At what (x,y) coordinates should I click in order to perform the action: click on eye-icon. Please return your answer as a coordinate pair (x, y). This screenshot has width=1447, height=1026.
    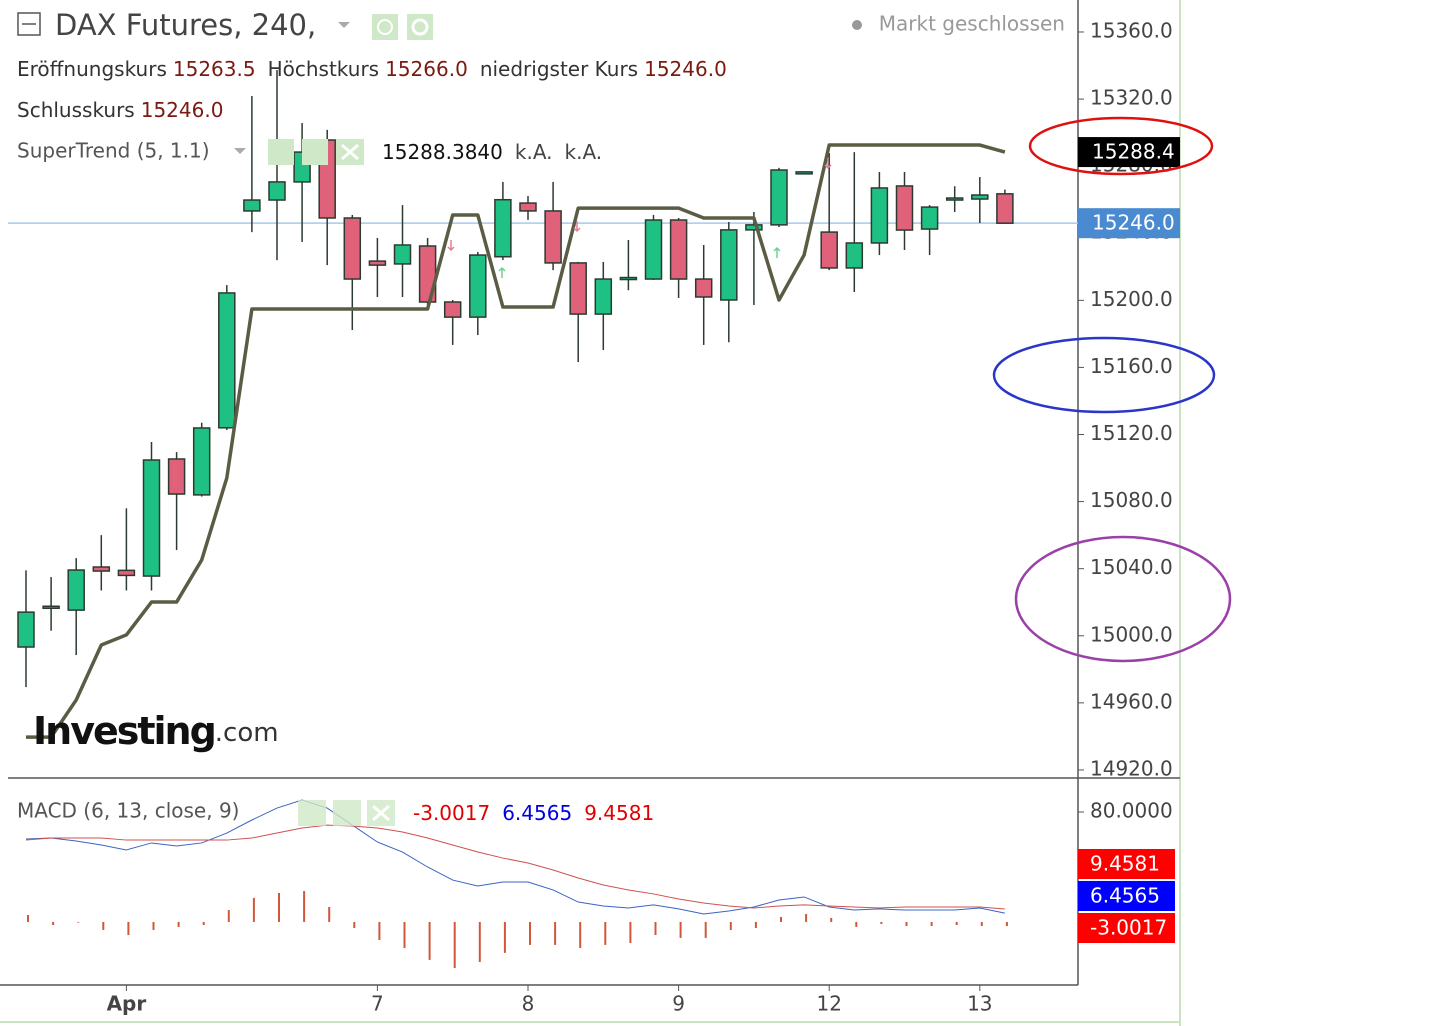
    Looking at the image, I should click on (385, 27).